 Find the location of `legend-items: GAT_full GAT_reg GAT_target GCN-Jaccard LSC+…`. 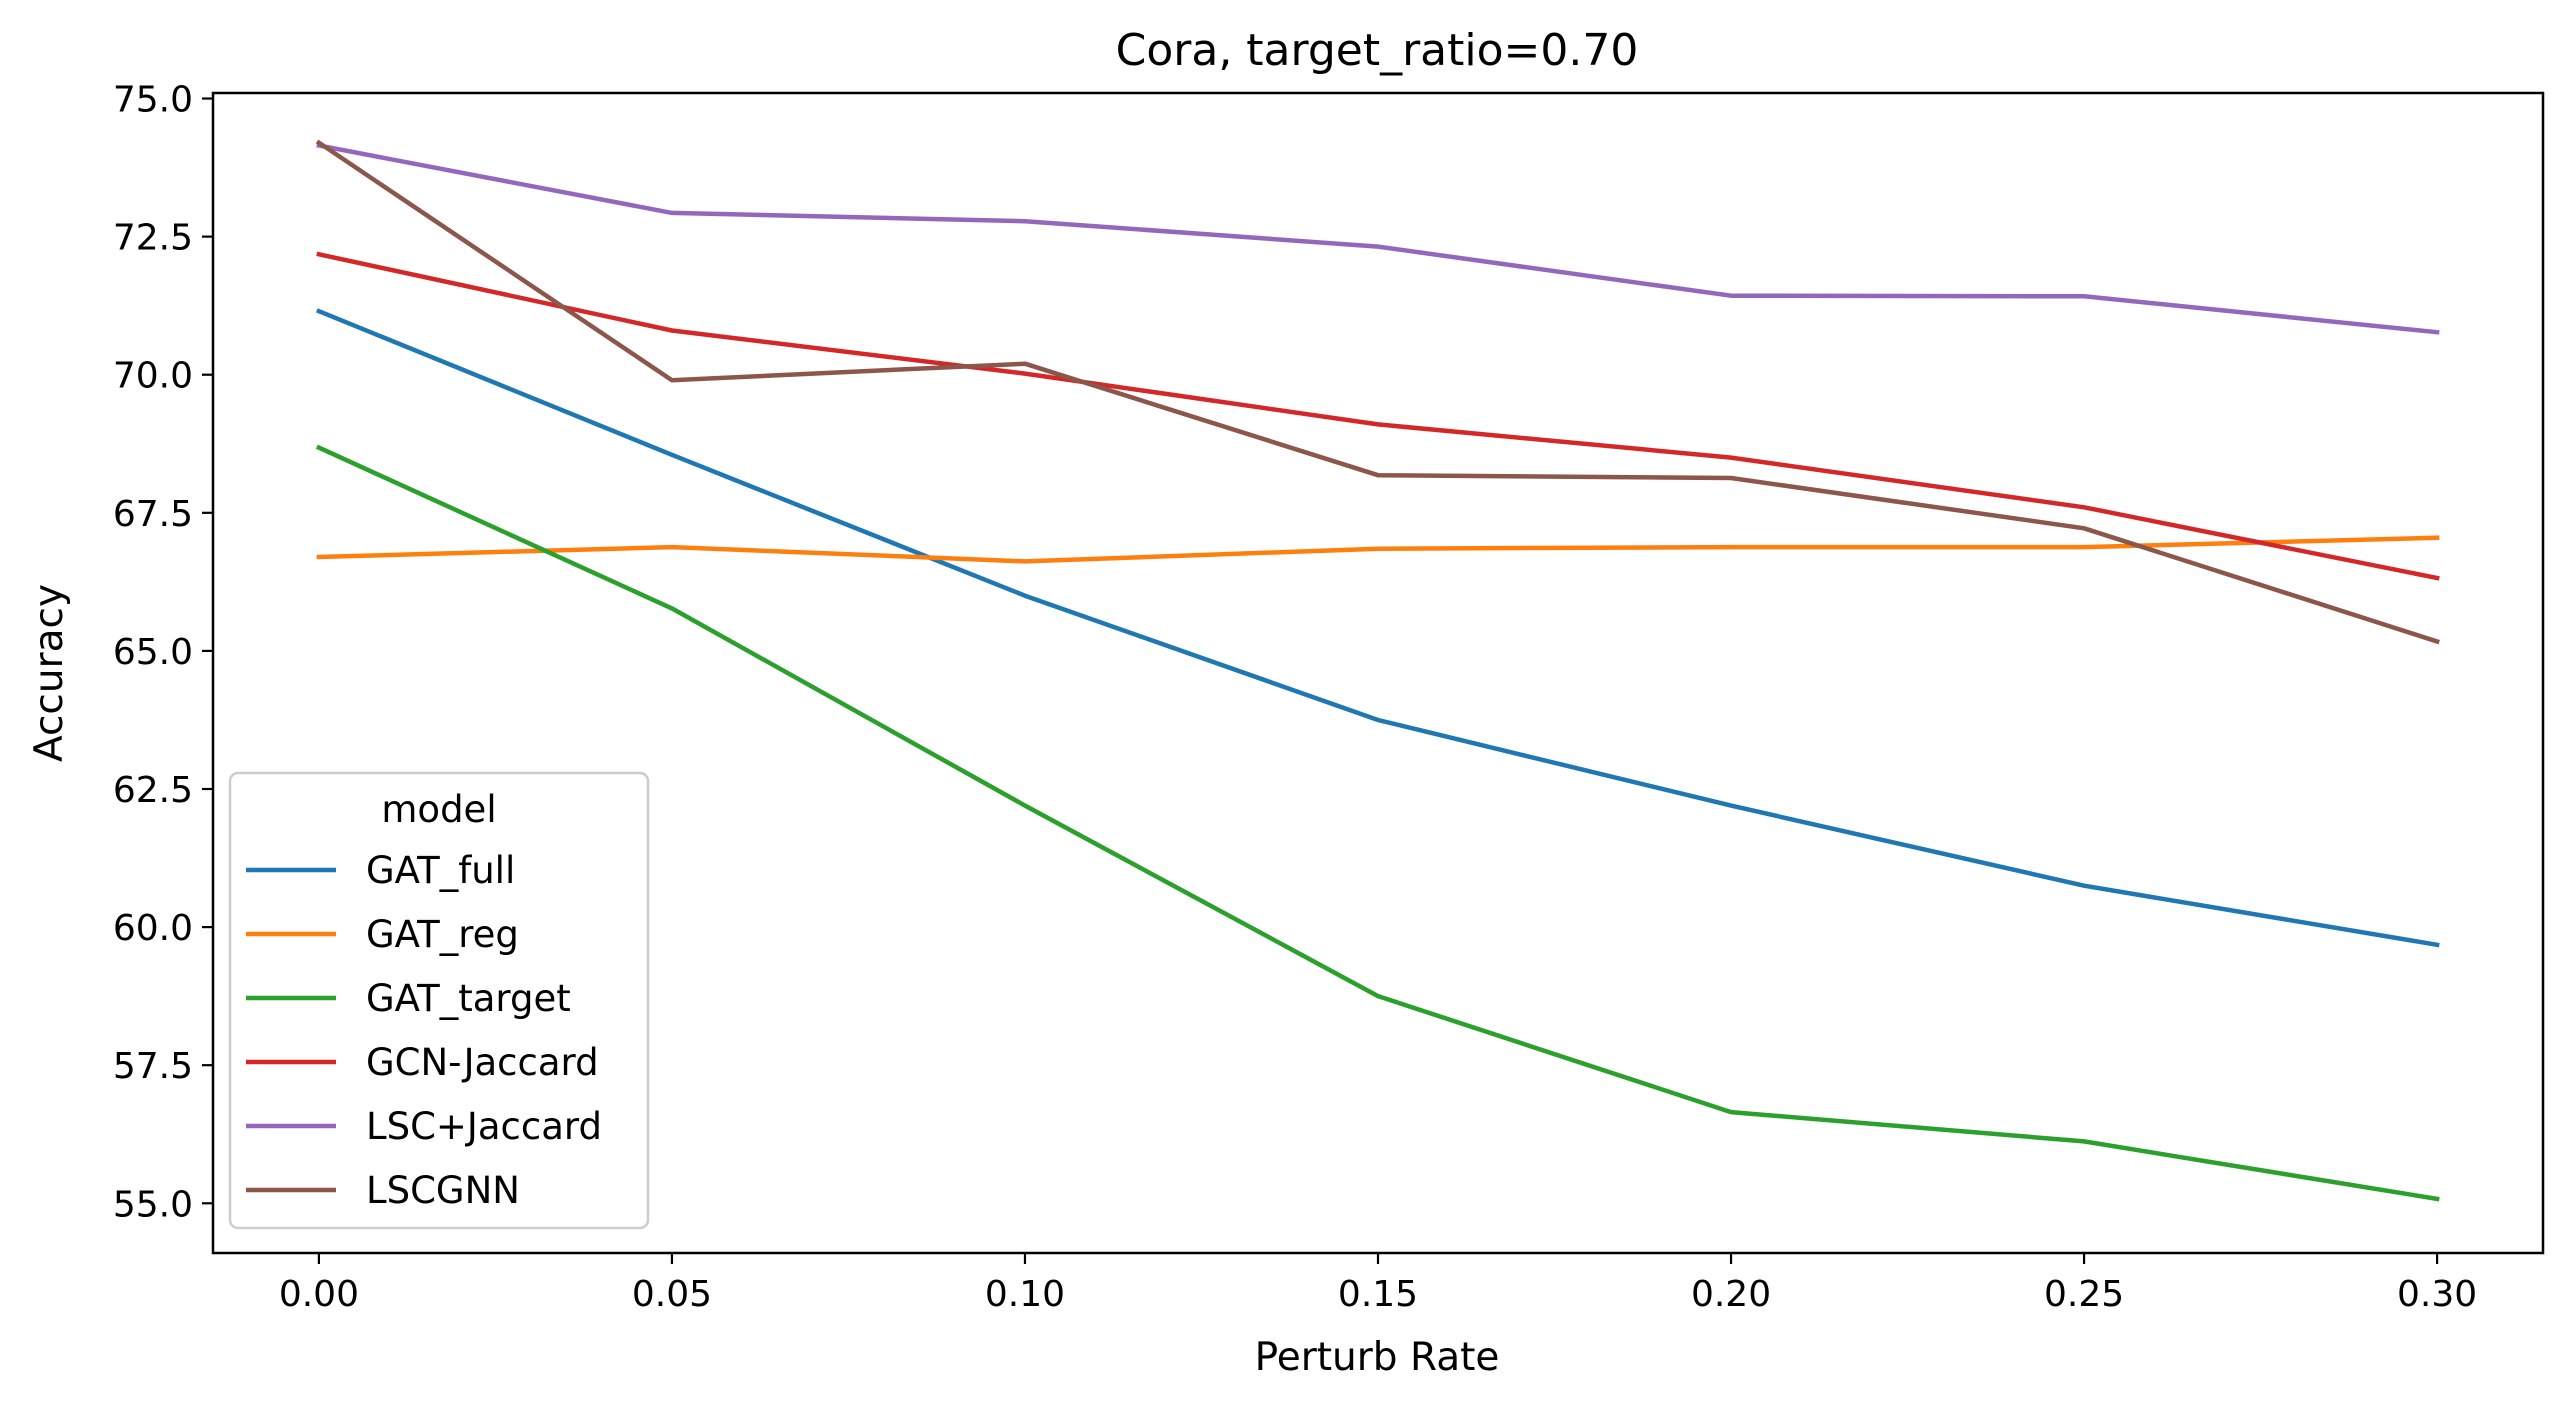

legend-items: GAT_full GAT_reg GAT_target GCN-Jaccard LSC+… is located at coordinates (424, 1030).